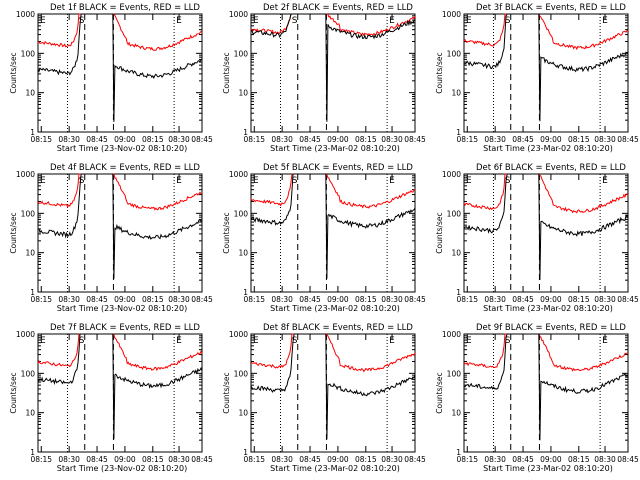 The width and height of the screenshot is (640, 480). What do you see at coordinates (551, 8) in the screenshot?
I see `panel-title: Det 3f BLACK = Events, RED = LLD` at bounding box center [551, 8].